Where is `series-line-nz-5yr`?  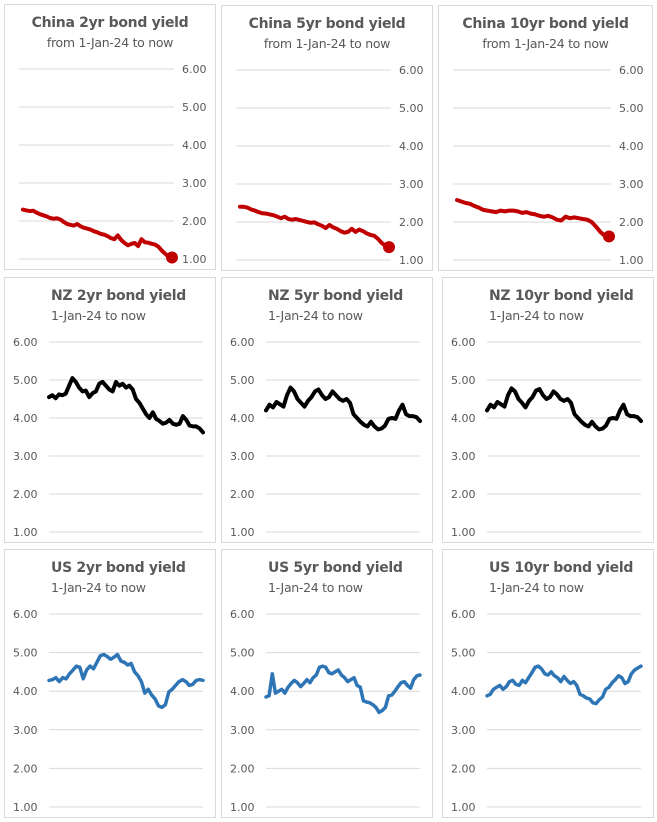 series-line-nz-5yr is located at coordinates (343, 408).